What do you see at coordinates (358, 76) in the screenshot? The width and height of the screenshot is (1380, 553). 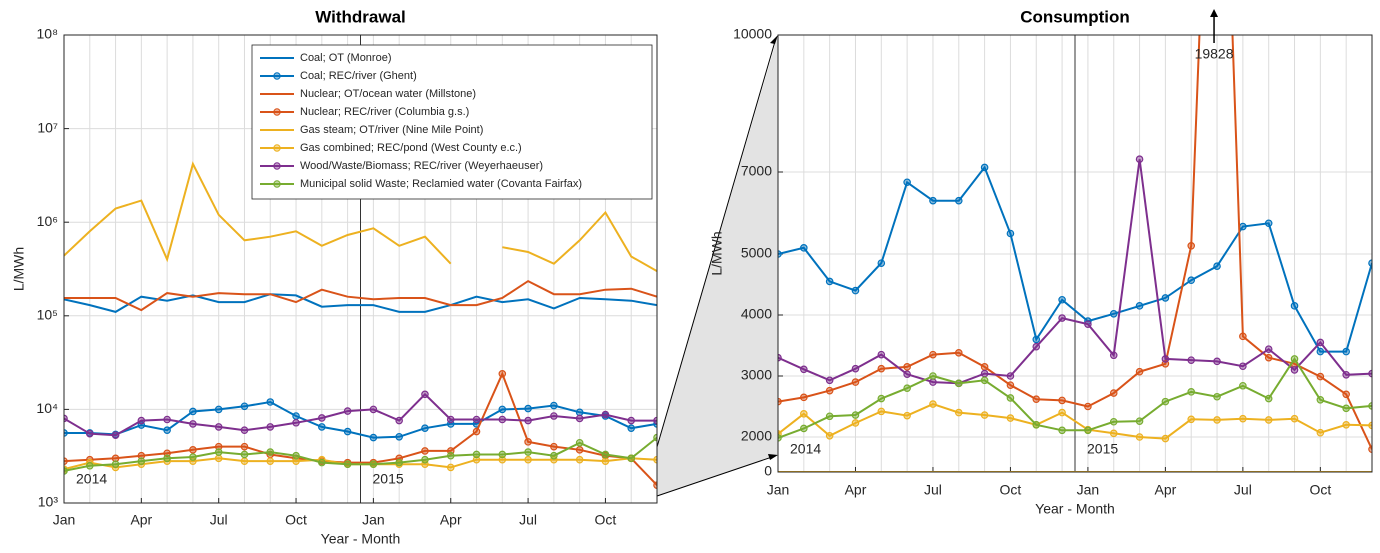 I see `legend-label: Coal; REC/river (Ghent)` at bounding box center [358, 76].